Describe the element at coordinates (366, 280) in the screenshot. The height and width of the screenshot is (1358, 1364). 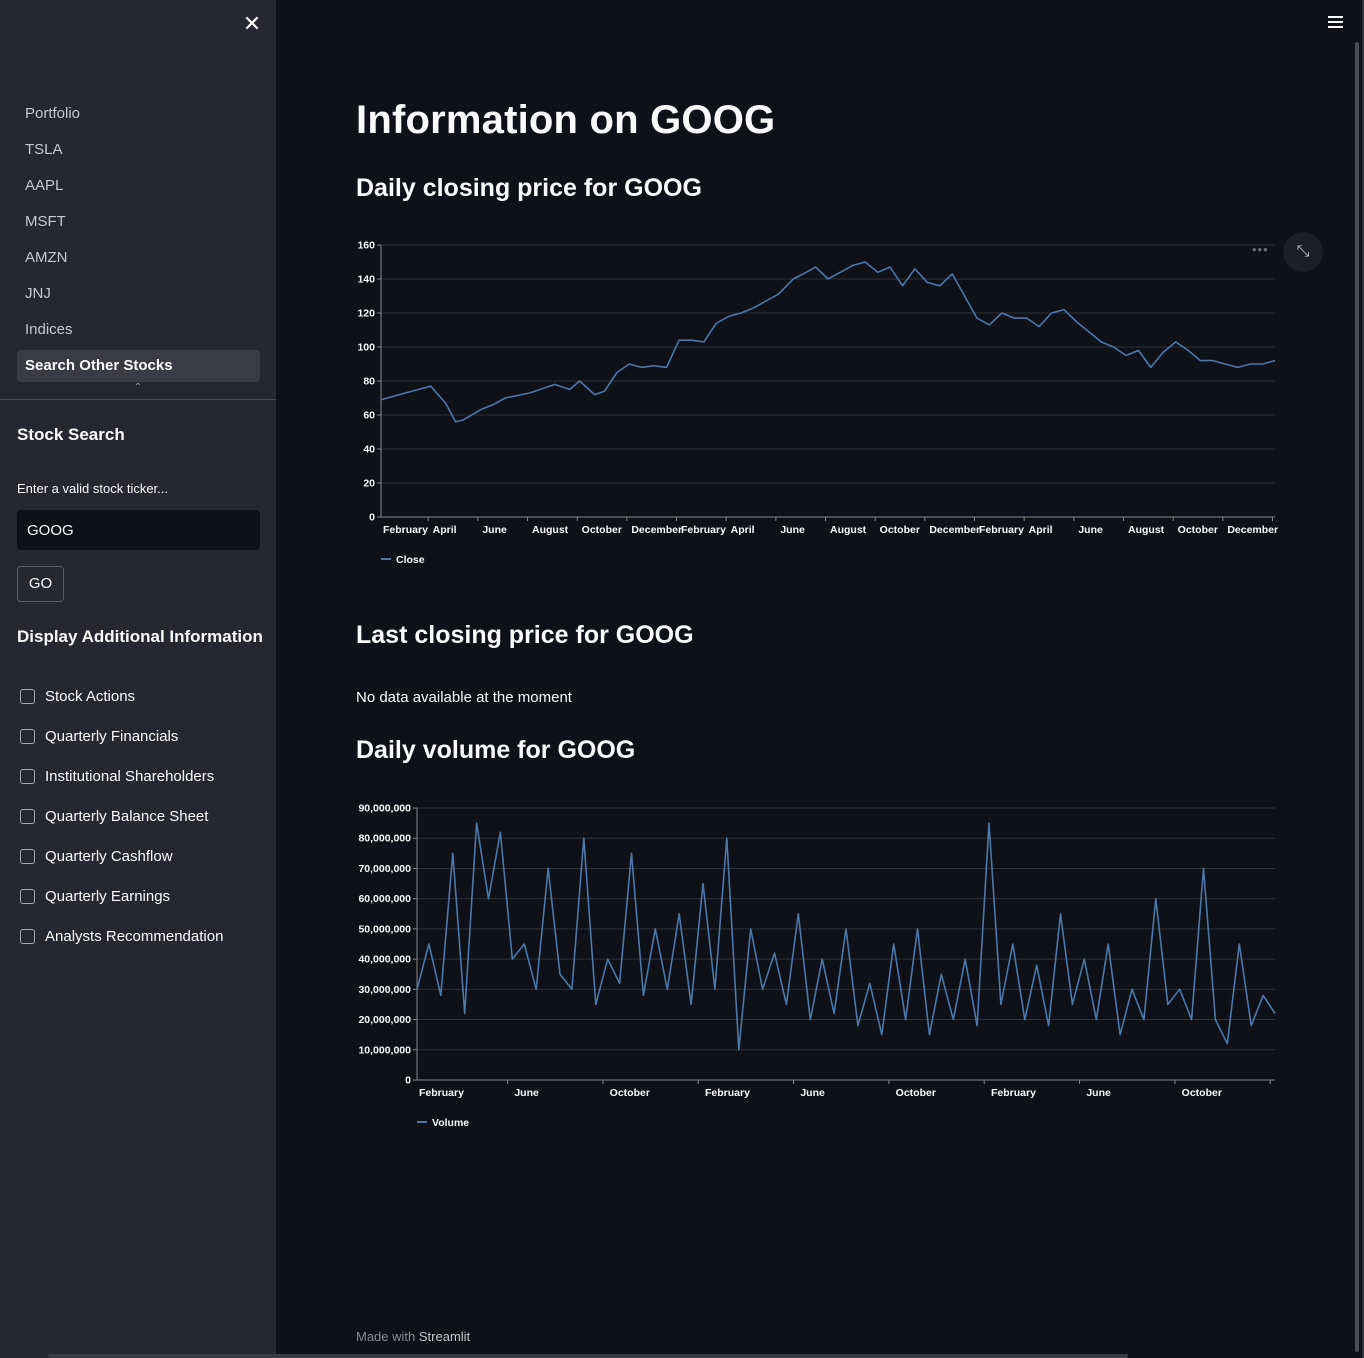
I see `y-tick-label: 140` at that location.